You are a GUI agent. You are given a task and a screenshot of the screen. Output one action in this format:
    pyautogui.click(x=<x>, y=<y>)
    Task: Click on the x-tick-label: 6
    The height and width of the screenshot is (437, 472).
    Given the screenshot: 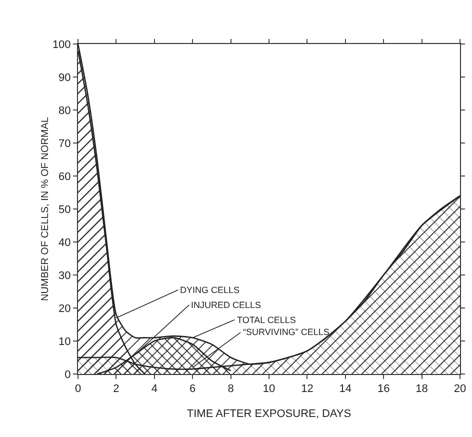 What is the action you would take?
    pyautogui.click(x=193, y=389)
    